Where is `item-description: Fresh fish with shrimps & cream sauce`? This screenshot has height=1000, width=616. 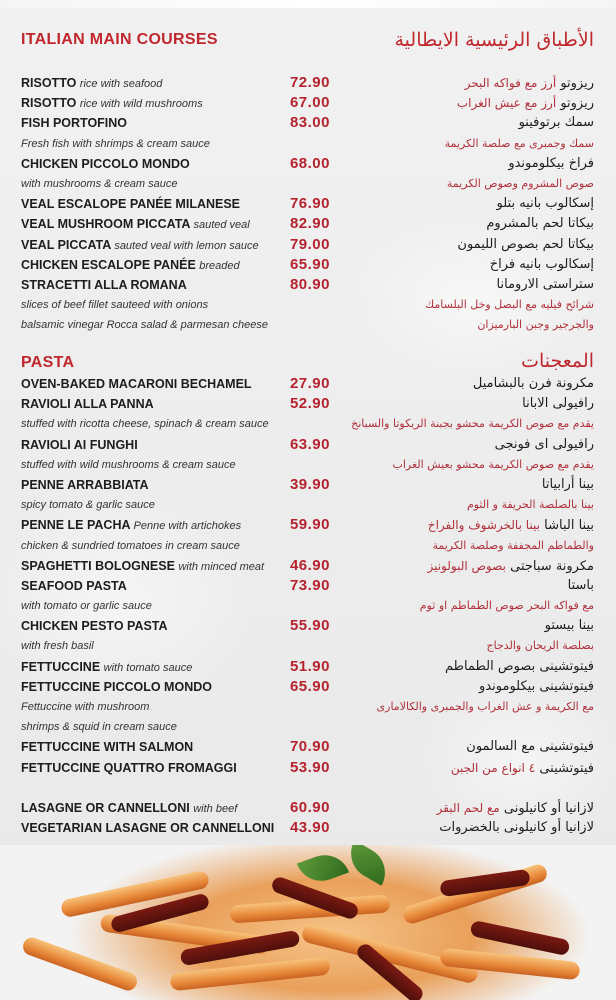 item-description: Fresh fish with shrimps & cream sauce is located at coordinates (115, 143).